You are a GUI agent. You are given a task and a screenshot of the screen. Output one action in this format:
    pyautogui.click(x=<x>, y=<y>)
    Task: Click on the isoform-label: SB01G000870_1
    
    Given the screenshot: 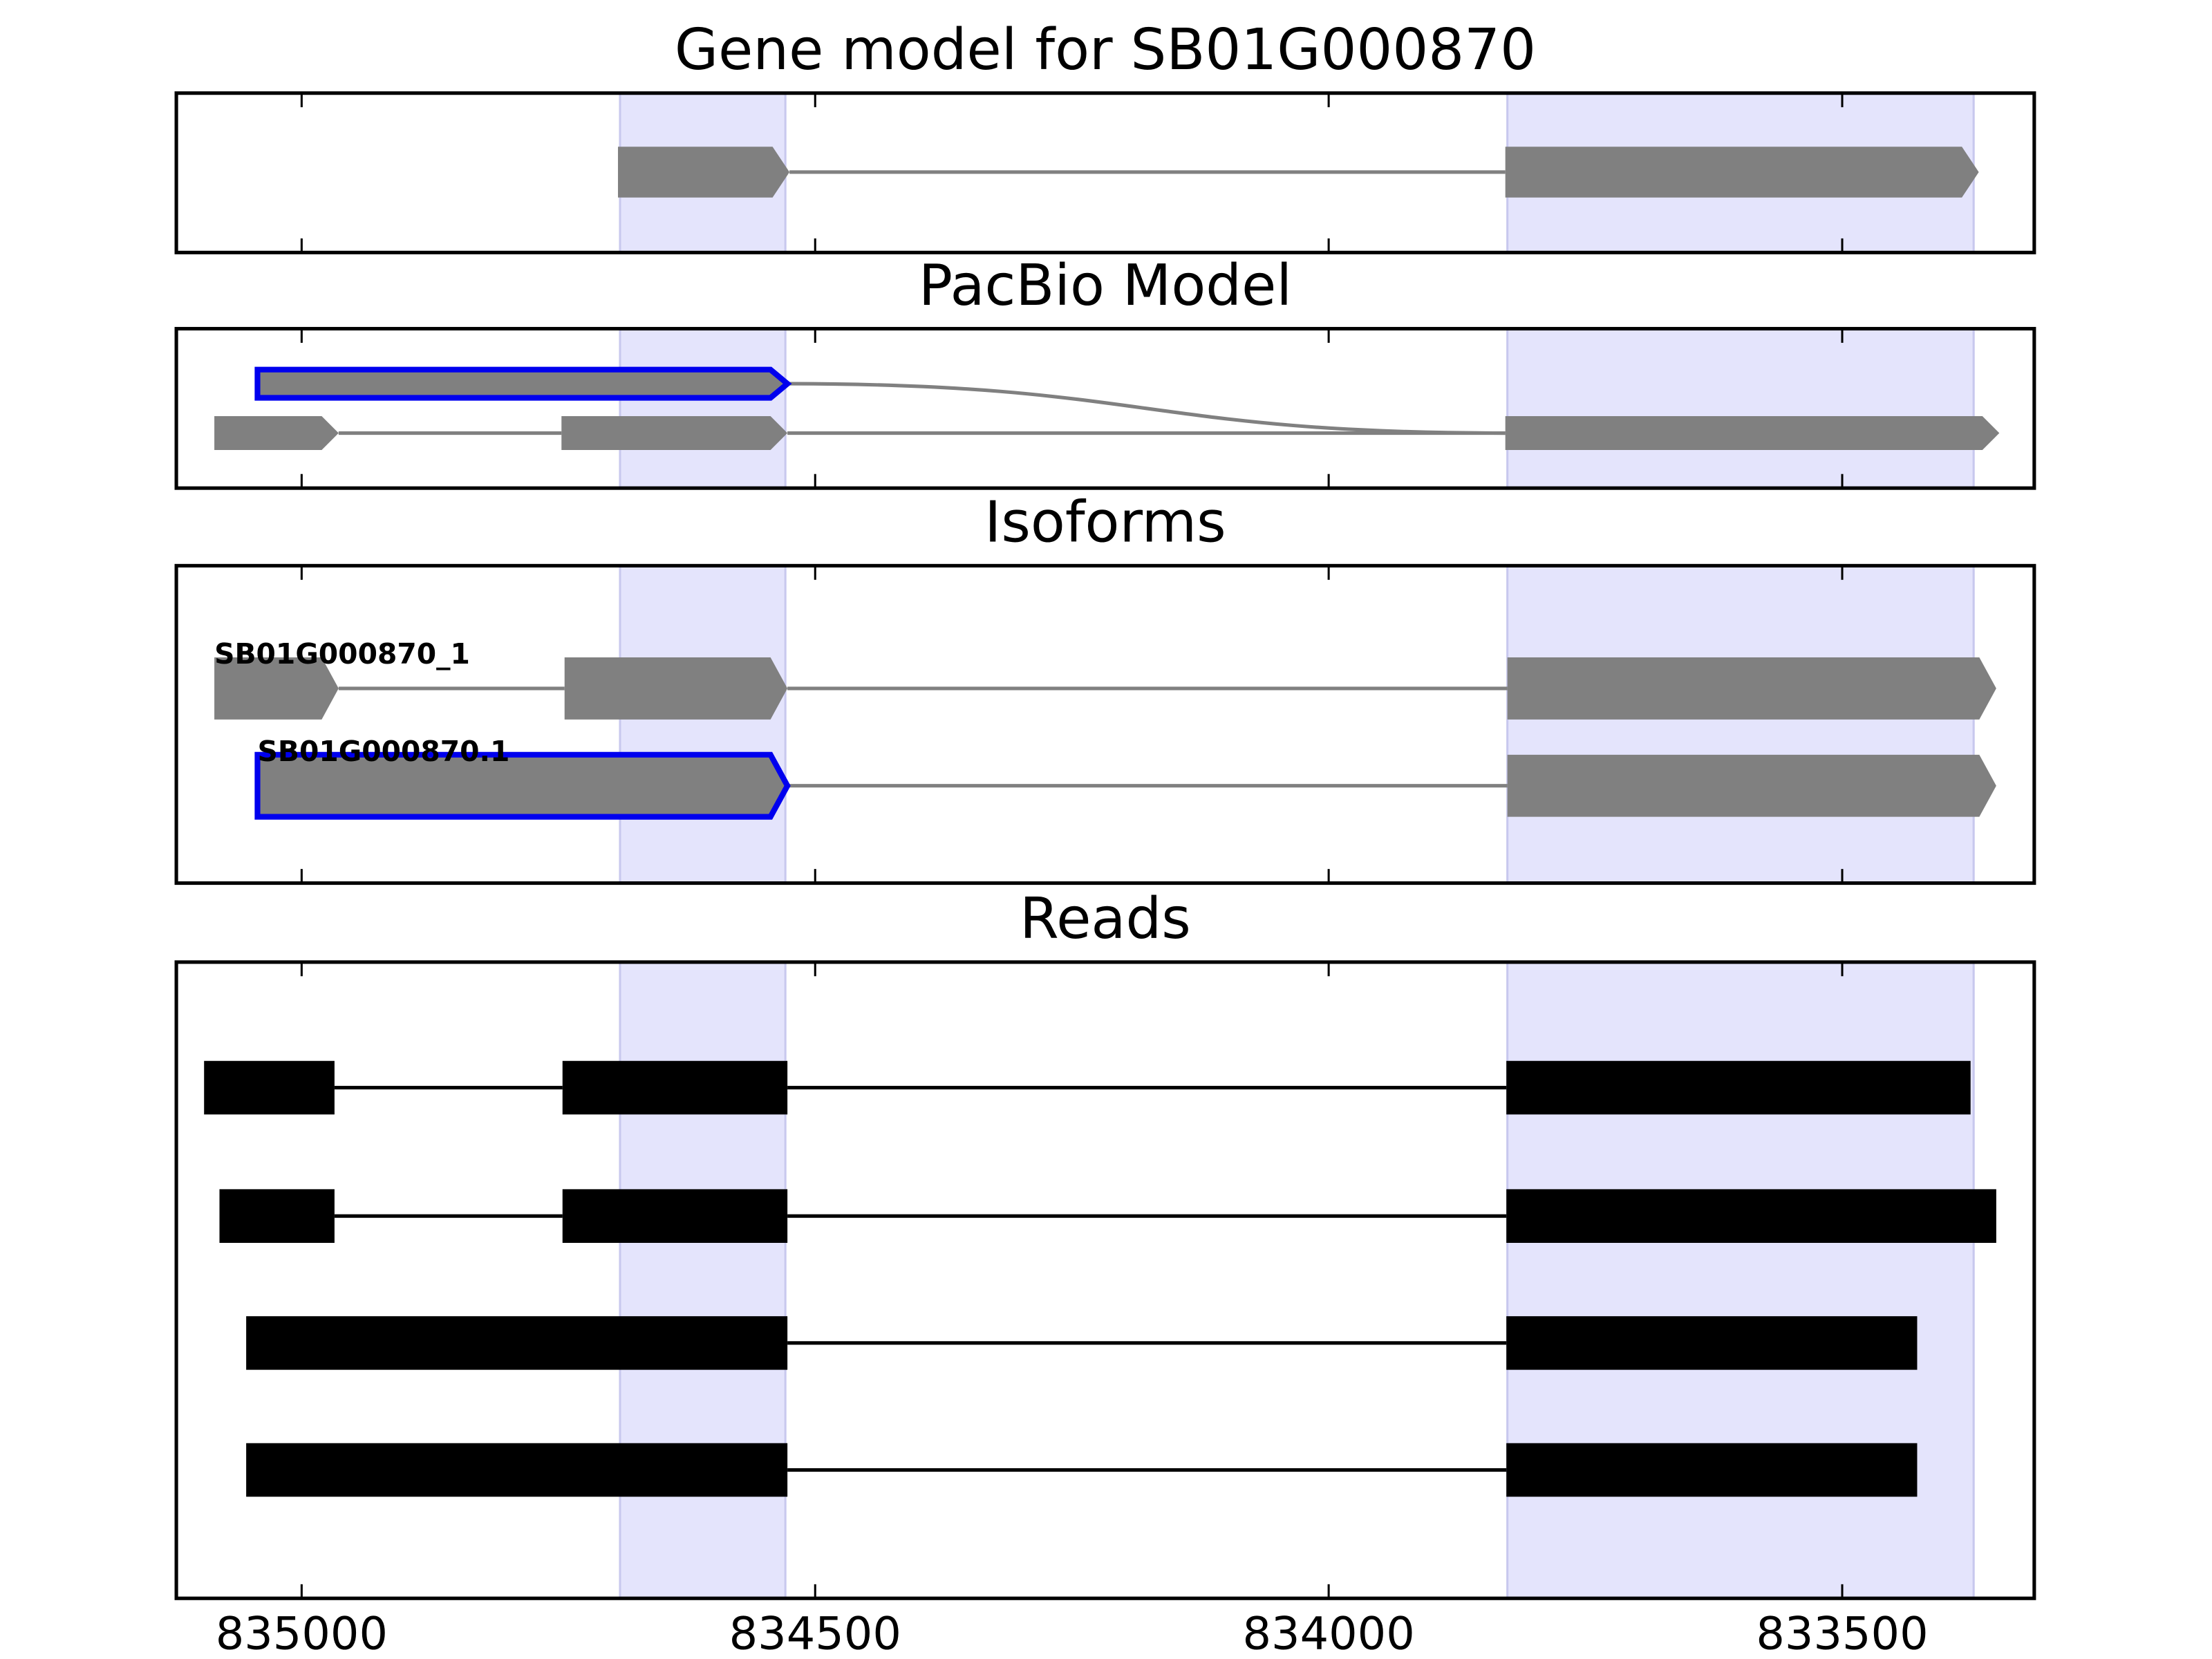 What is the action you would take?
    pyautogui.click(x=342, y=654)
    